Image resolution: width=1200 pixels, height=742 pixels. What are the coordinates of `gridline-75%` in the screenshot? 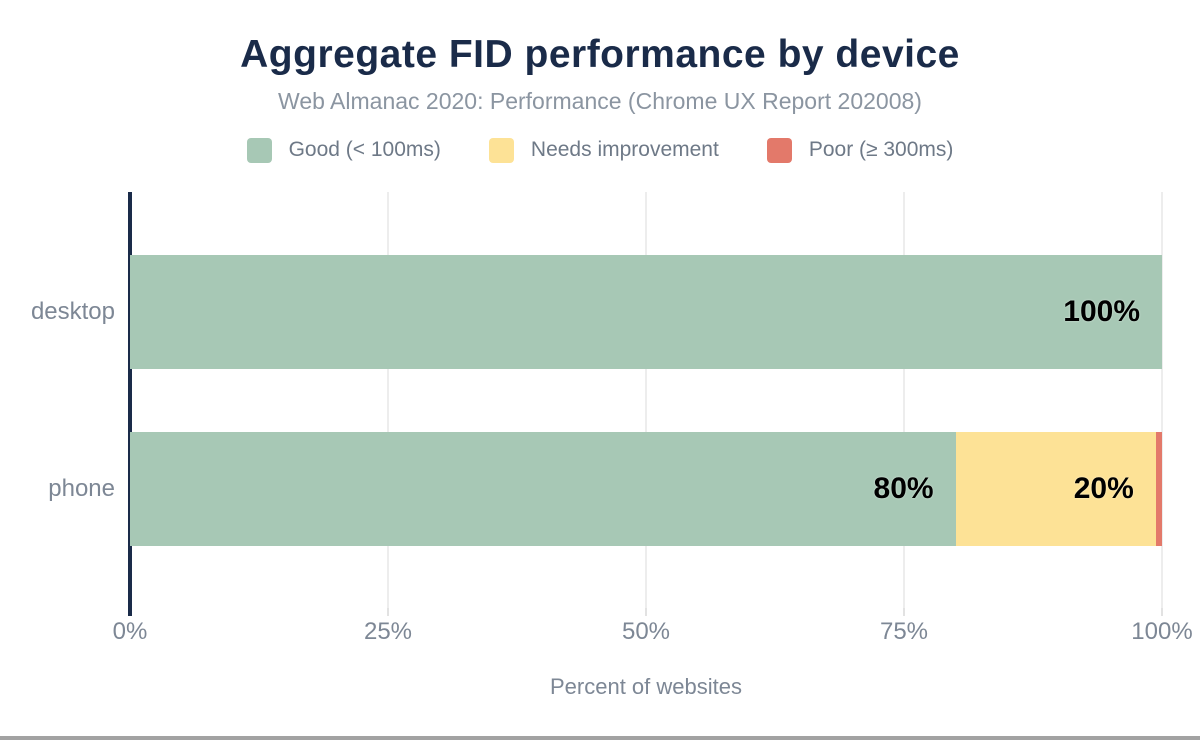 It's located at (904, 400).